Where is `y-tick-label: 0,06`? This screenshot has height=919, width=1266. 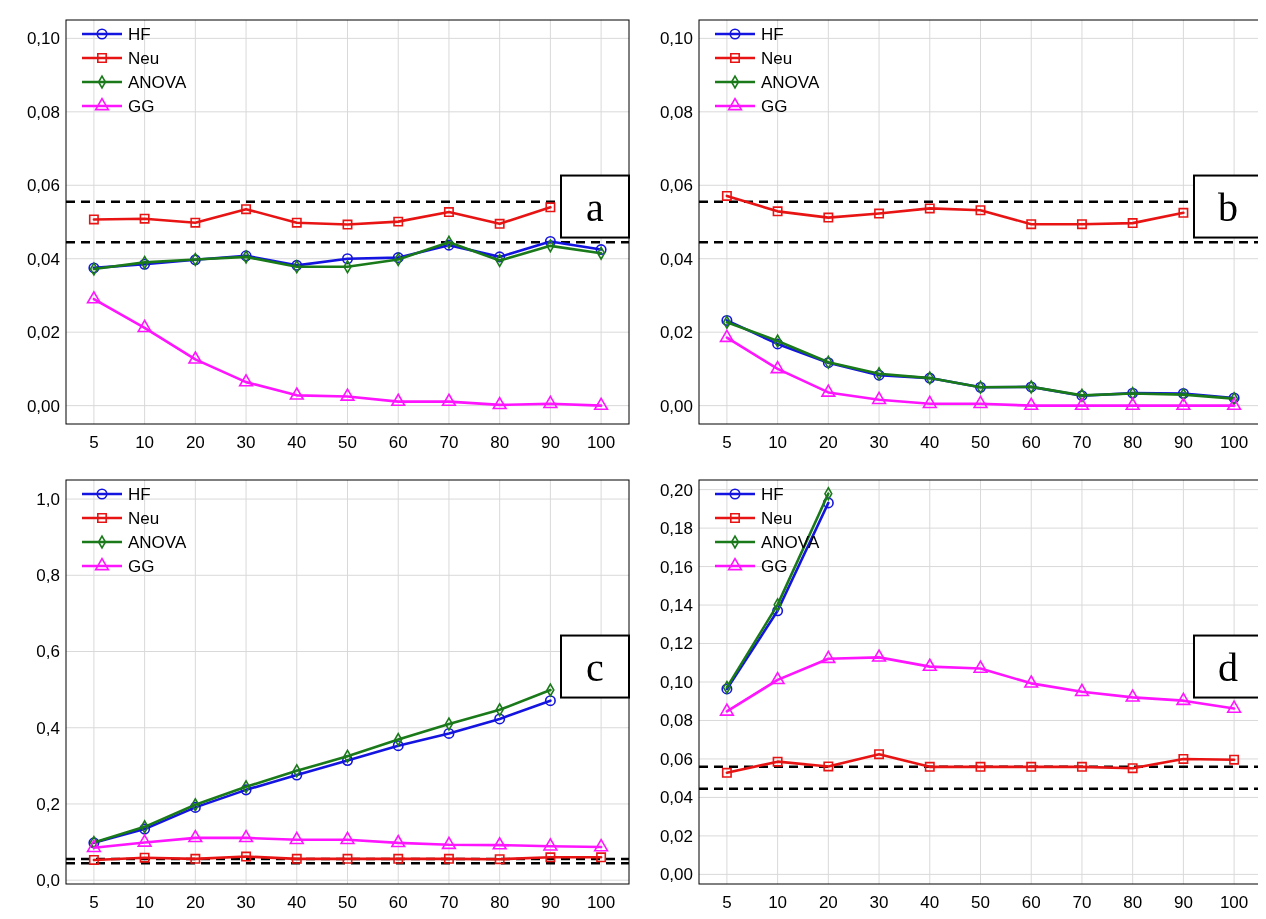 y-tick-label: 0,06 is located at coordinates (676, 186).